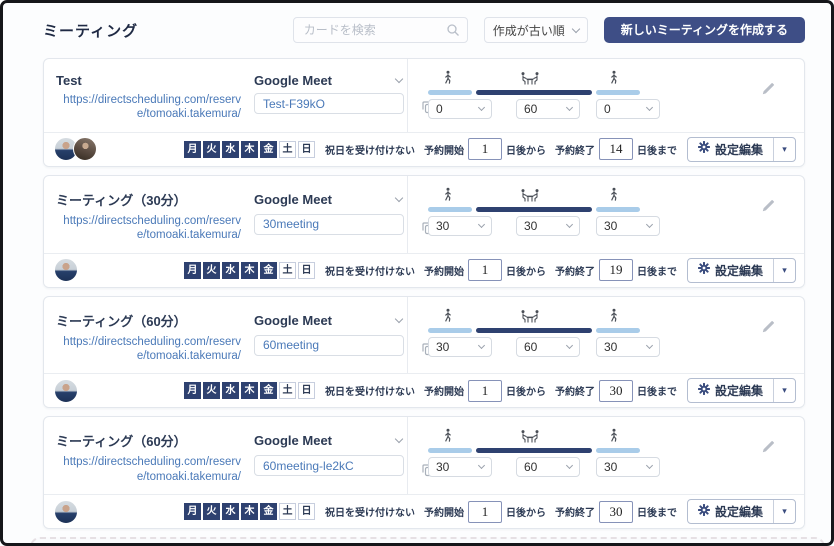 The height and width of the screenshot is (546, 834). What do you see at coordinates (738, 270) in the screenshot?
I see `settings-label: 設定編集` at bounding box center [738, 270].